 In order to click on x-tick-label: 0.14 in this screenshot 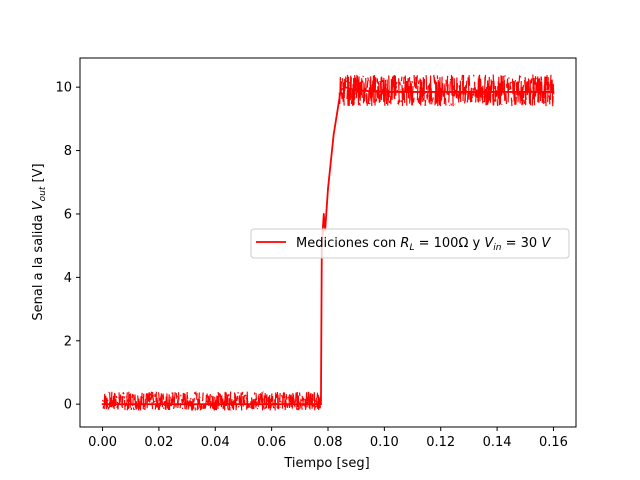, I will do `click(497, 442)`.